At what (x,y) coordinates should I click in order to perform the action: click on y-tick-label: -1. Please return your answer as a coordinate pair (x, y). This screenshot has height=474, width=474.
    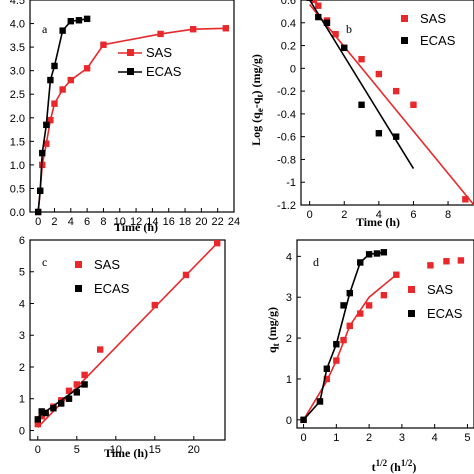
    Looking at the image, I should click on (291, 183).